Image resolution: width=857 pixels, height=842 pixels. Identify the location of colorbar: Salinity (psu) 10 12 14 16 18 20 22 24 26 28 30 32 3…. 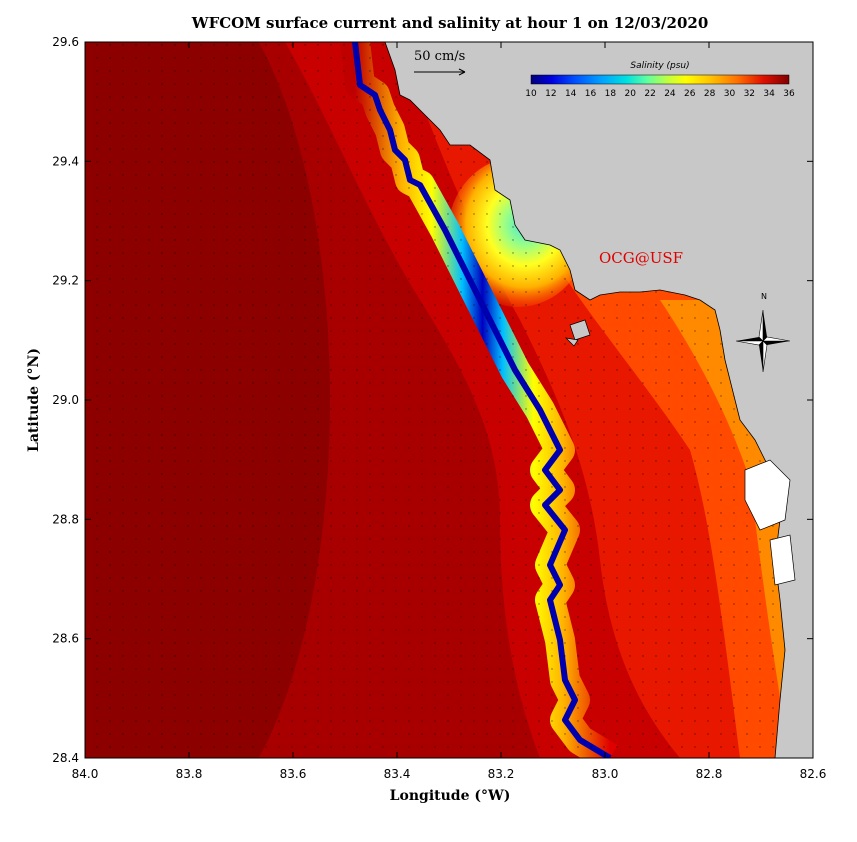
(660, 80).